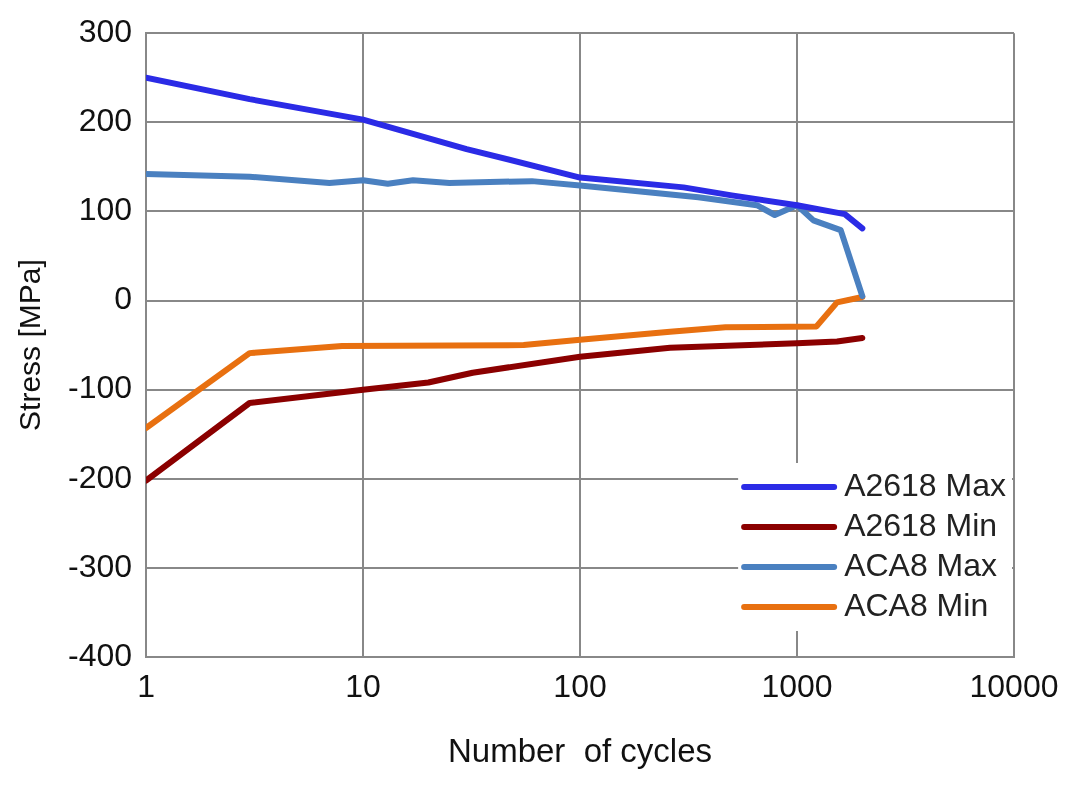 The width and height of the screenshot is (1074, 787). I want to click on y-tick-label: -200, so click(100, 476).